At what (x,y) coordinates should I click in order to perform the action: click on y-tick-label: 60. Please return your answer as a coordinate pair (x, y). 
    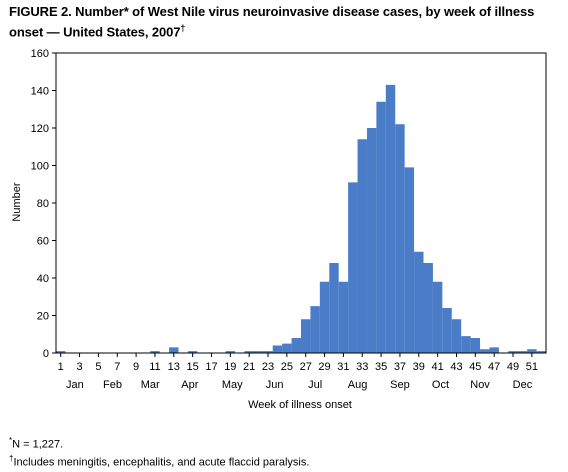
    Looking at the image, I should click on (43, 242).